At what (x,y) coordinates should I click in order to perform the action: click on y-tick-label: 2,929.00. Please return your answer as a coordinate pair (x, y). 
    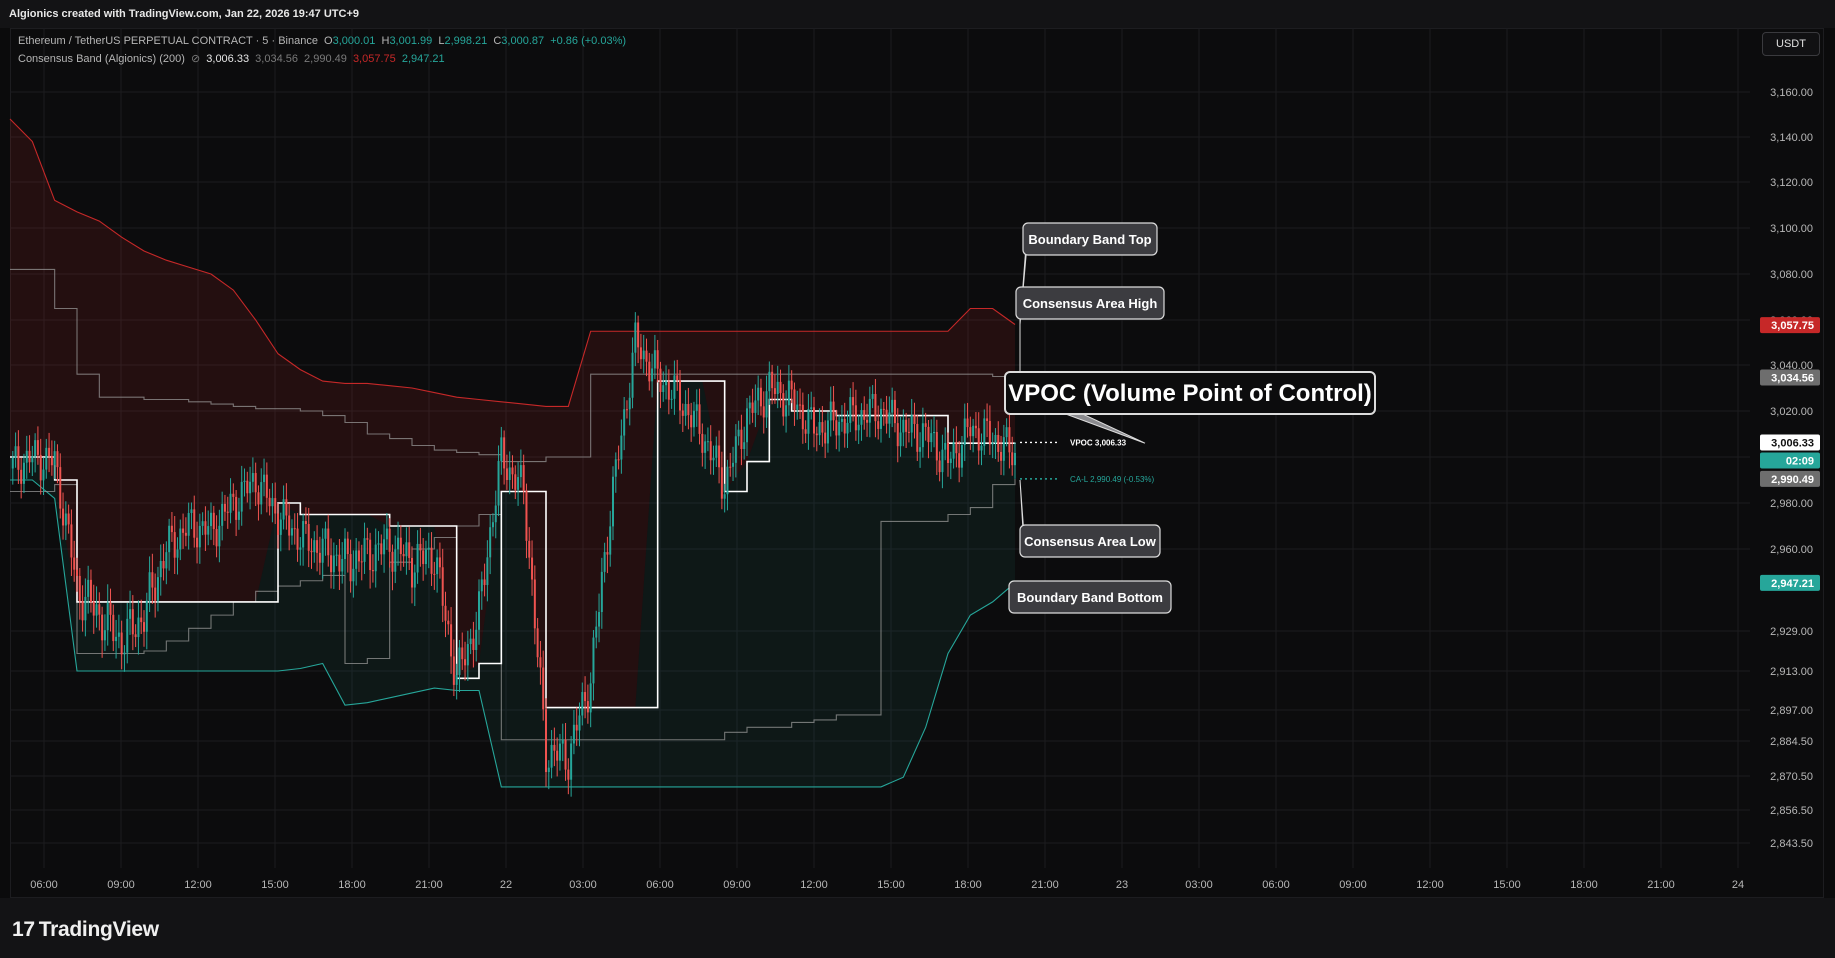
    Looking at the image, I should click on (1791, 632).